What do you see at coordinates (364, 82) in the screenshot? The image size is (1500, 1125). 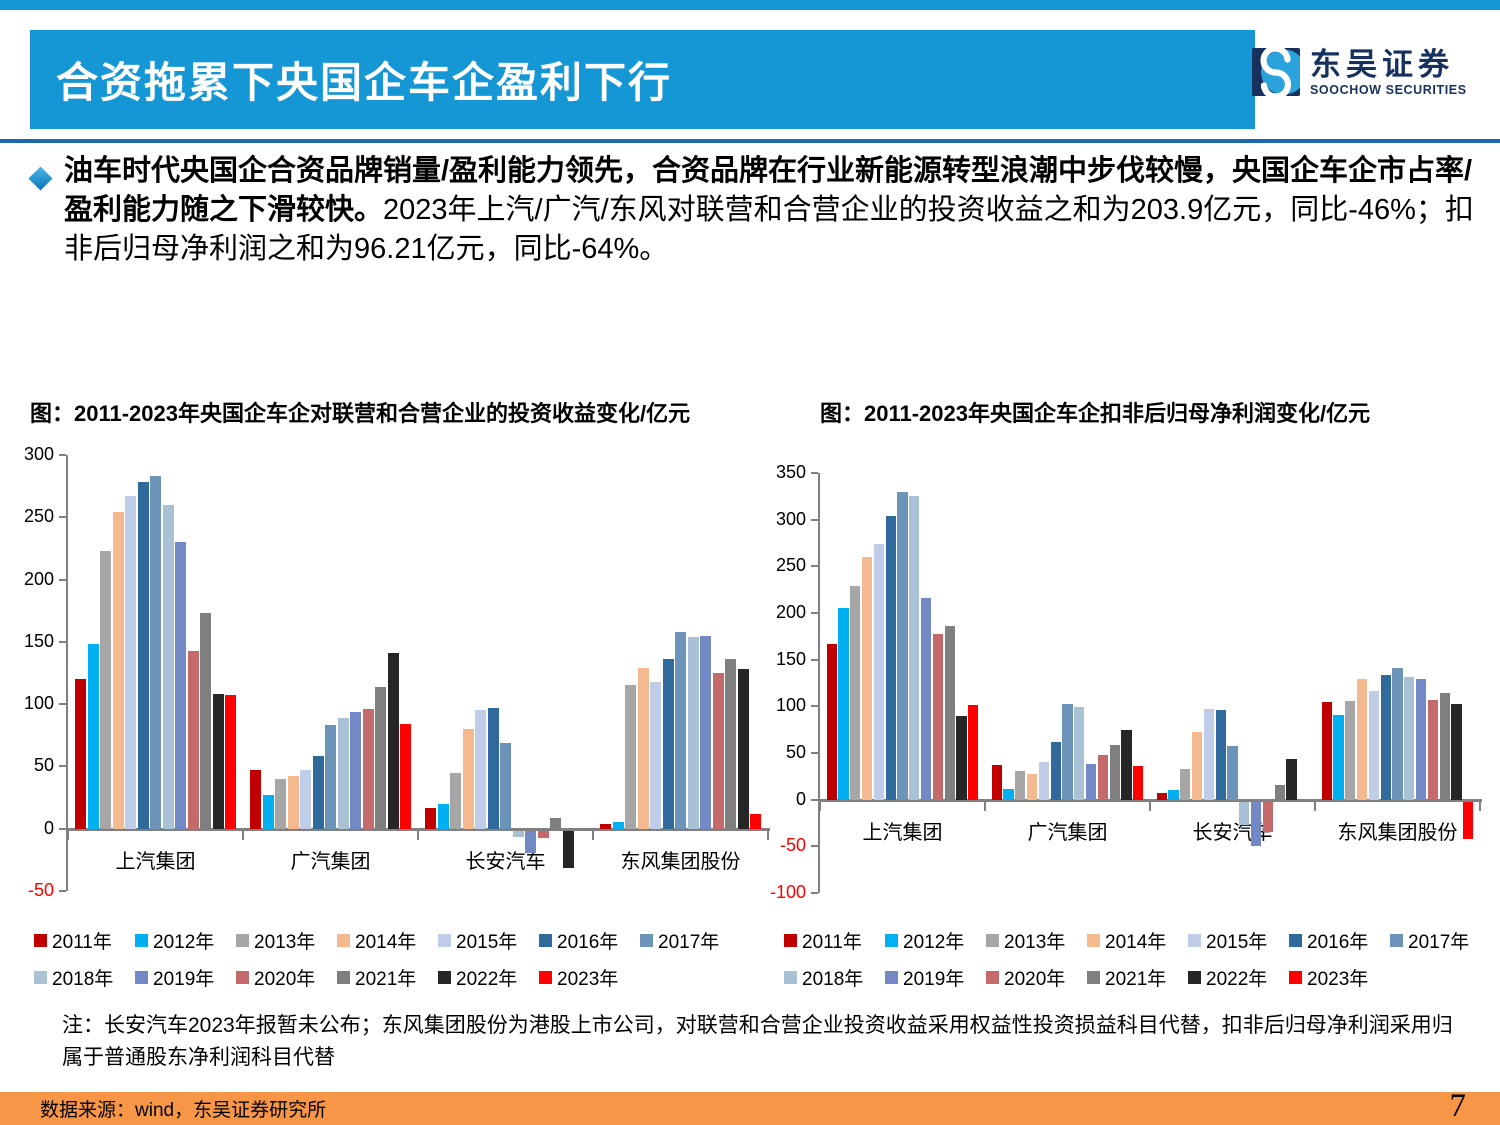 I see `page-title: 合资拖累下央国企车企盈利下行` at bounding box center [364, 82].